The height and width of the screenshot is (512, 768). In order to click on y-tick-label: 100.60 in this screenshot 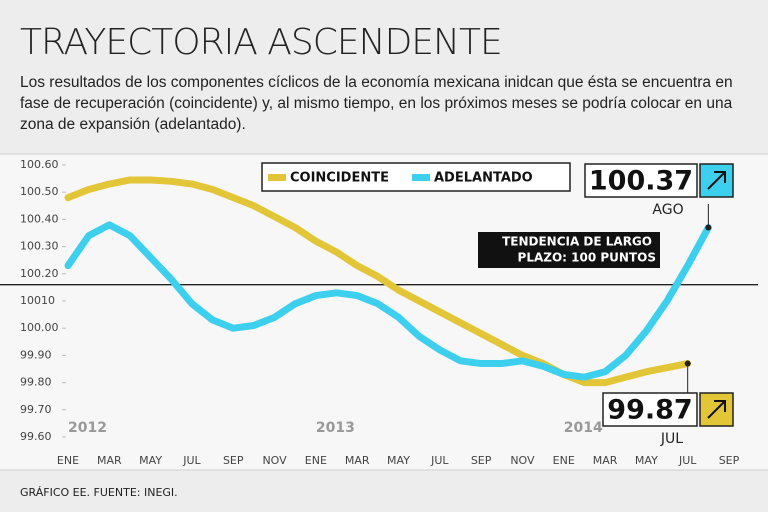, I will do `click(39, 164)`.